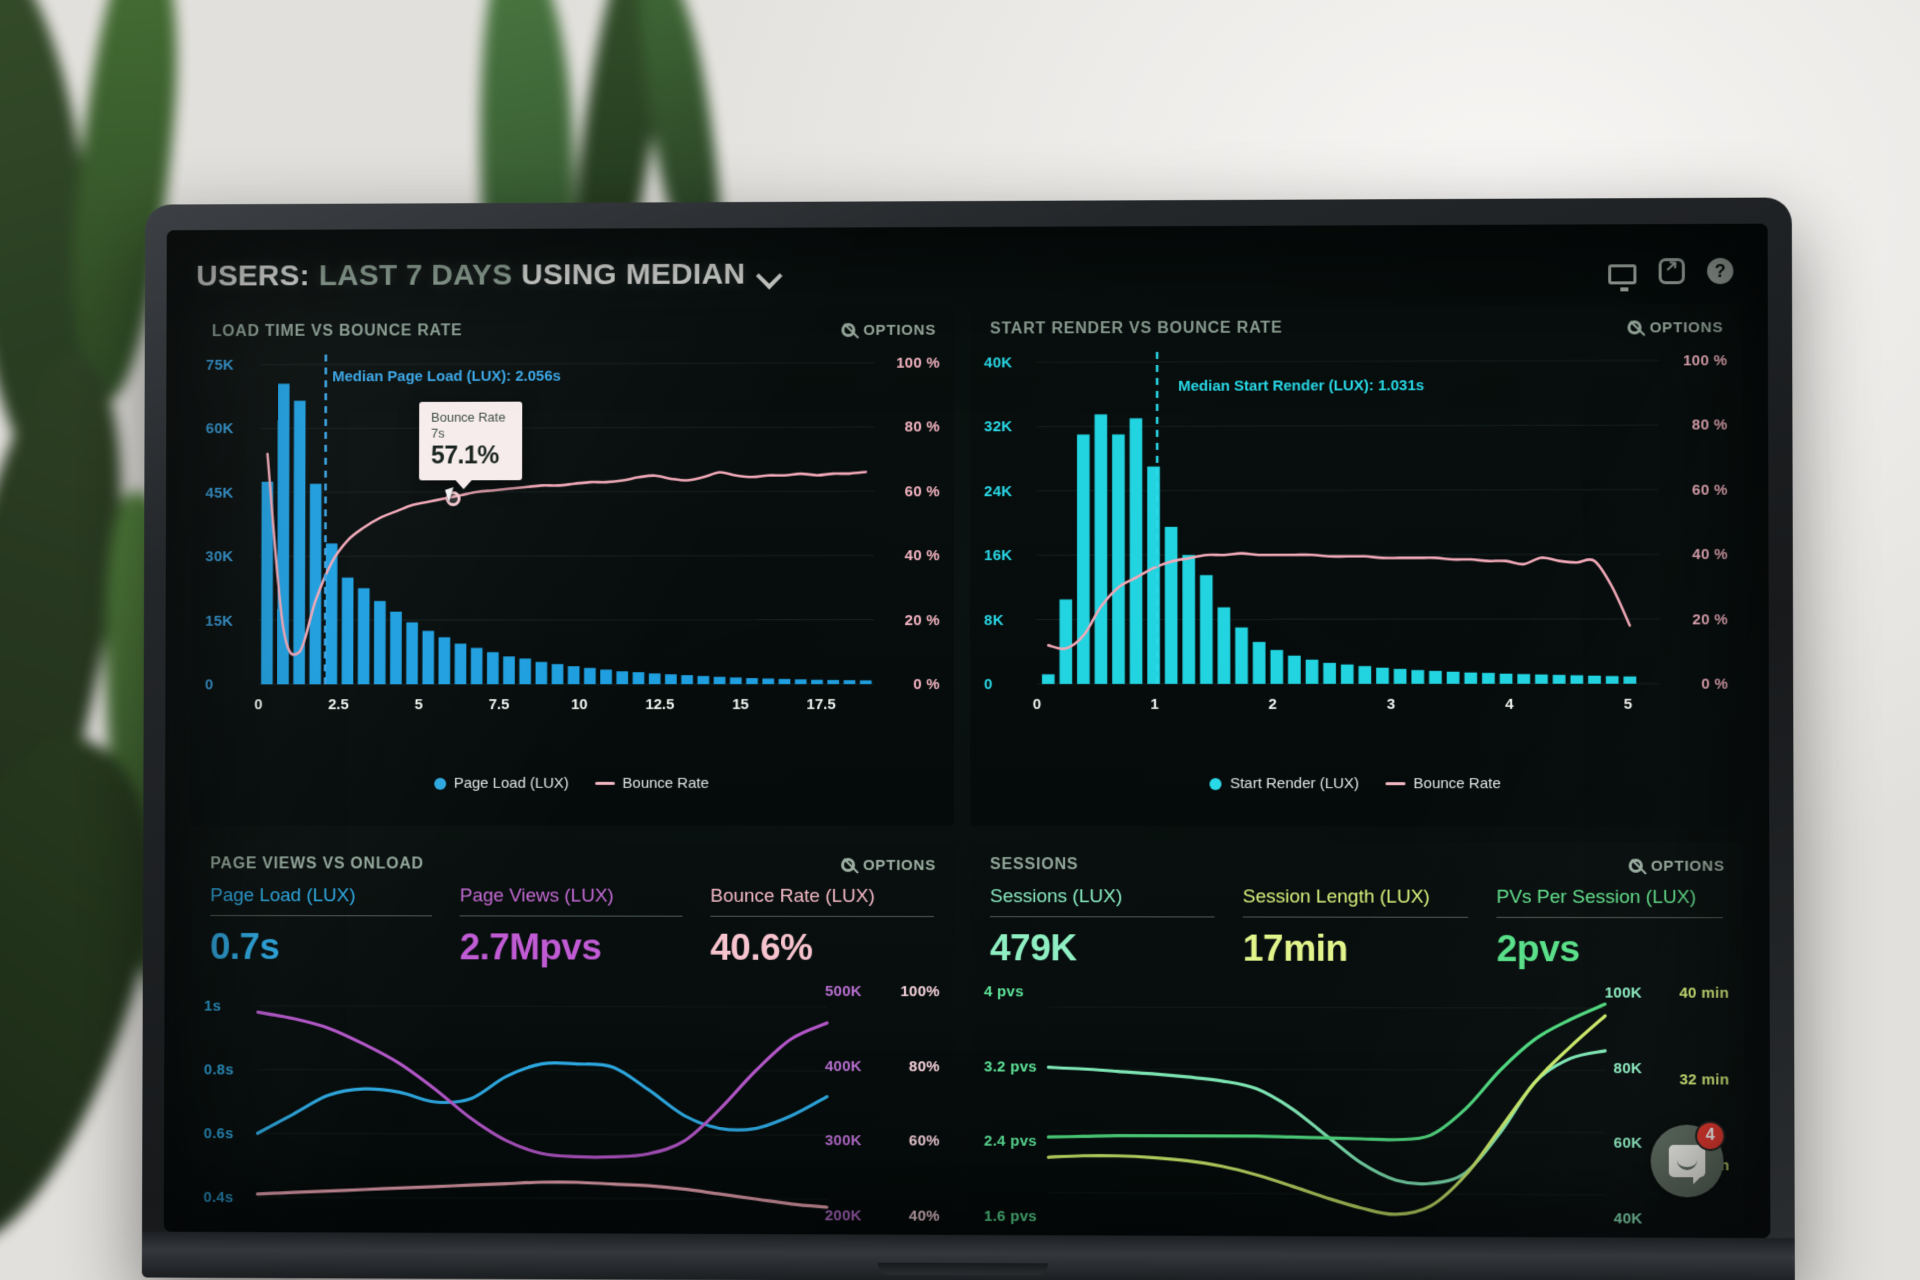  What do you see at coordinates (1509, 704) in the screenshot?
I see `axis-tick-label: 4` at bounding box center [1509, 704].